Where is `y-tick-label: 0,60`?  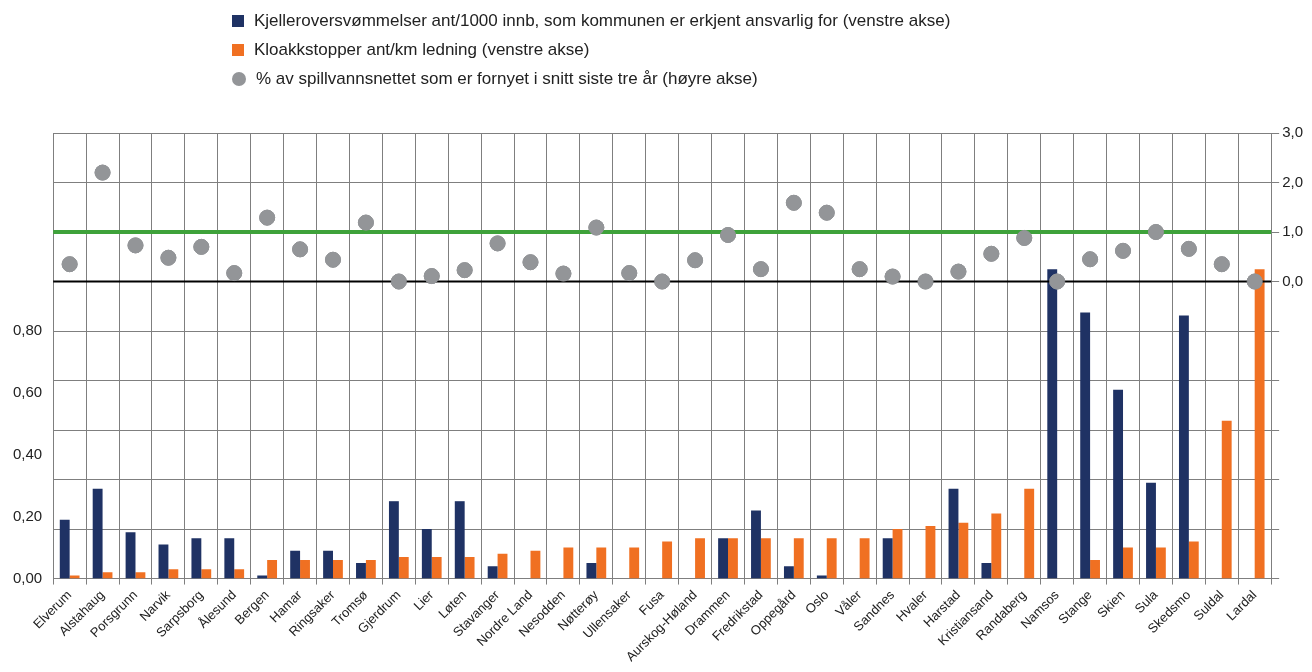 y-tick-label: 0,60 is located at coordinates (27, 392).